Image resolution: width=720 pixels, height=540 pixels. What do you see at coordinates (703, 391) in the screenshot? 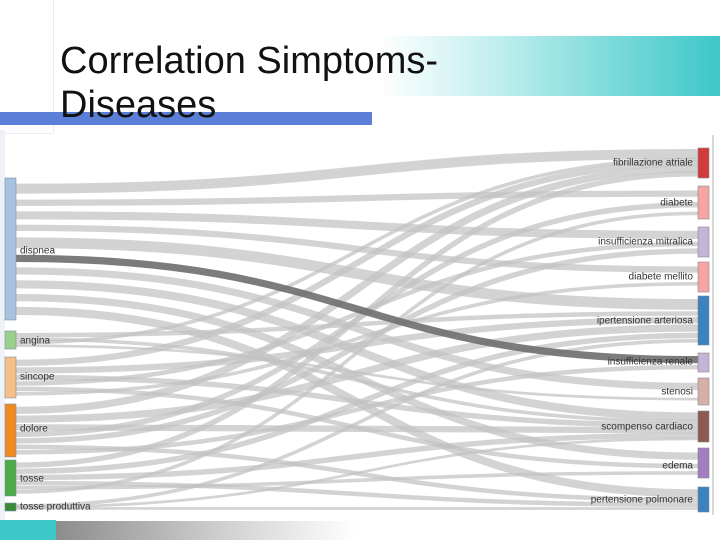
I see `disease-node-stenosi` at bounding box center [703, 391].